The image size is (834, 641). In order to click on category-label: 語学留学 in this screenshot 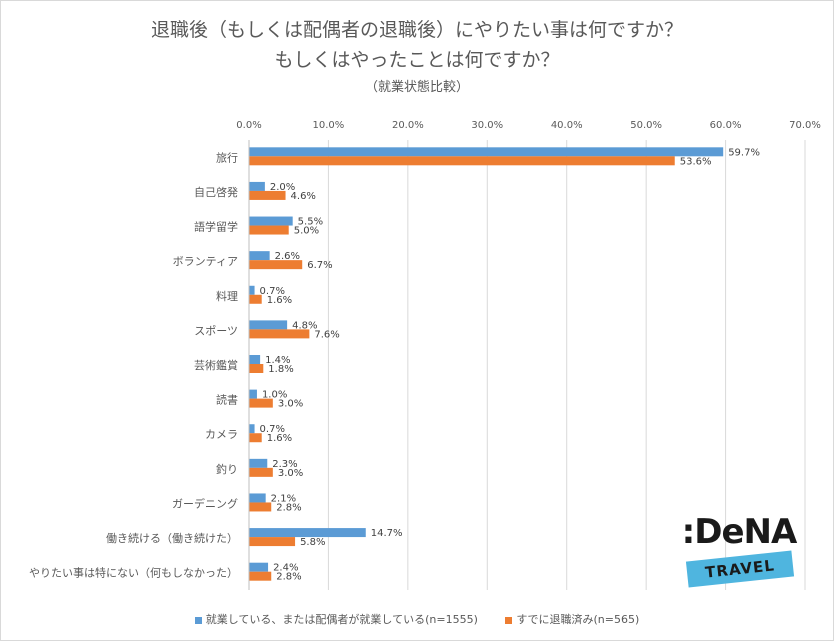, I will do `click(216, 227)`.